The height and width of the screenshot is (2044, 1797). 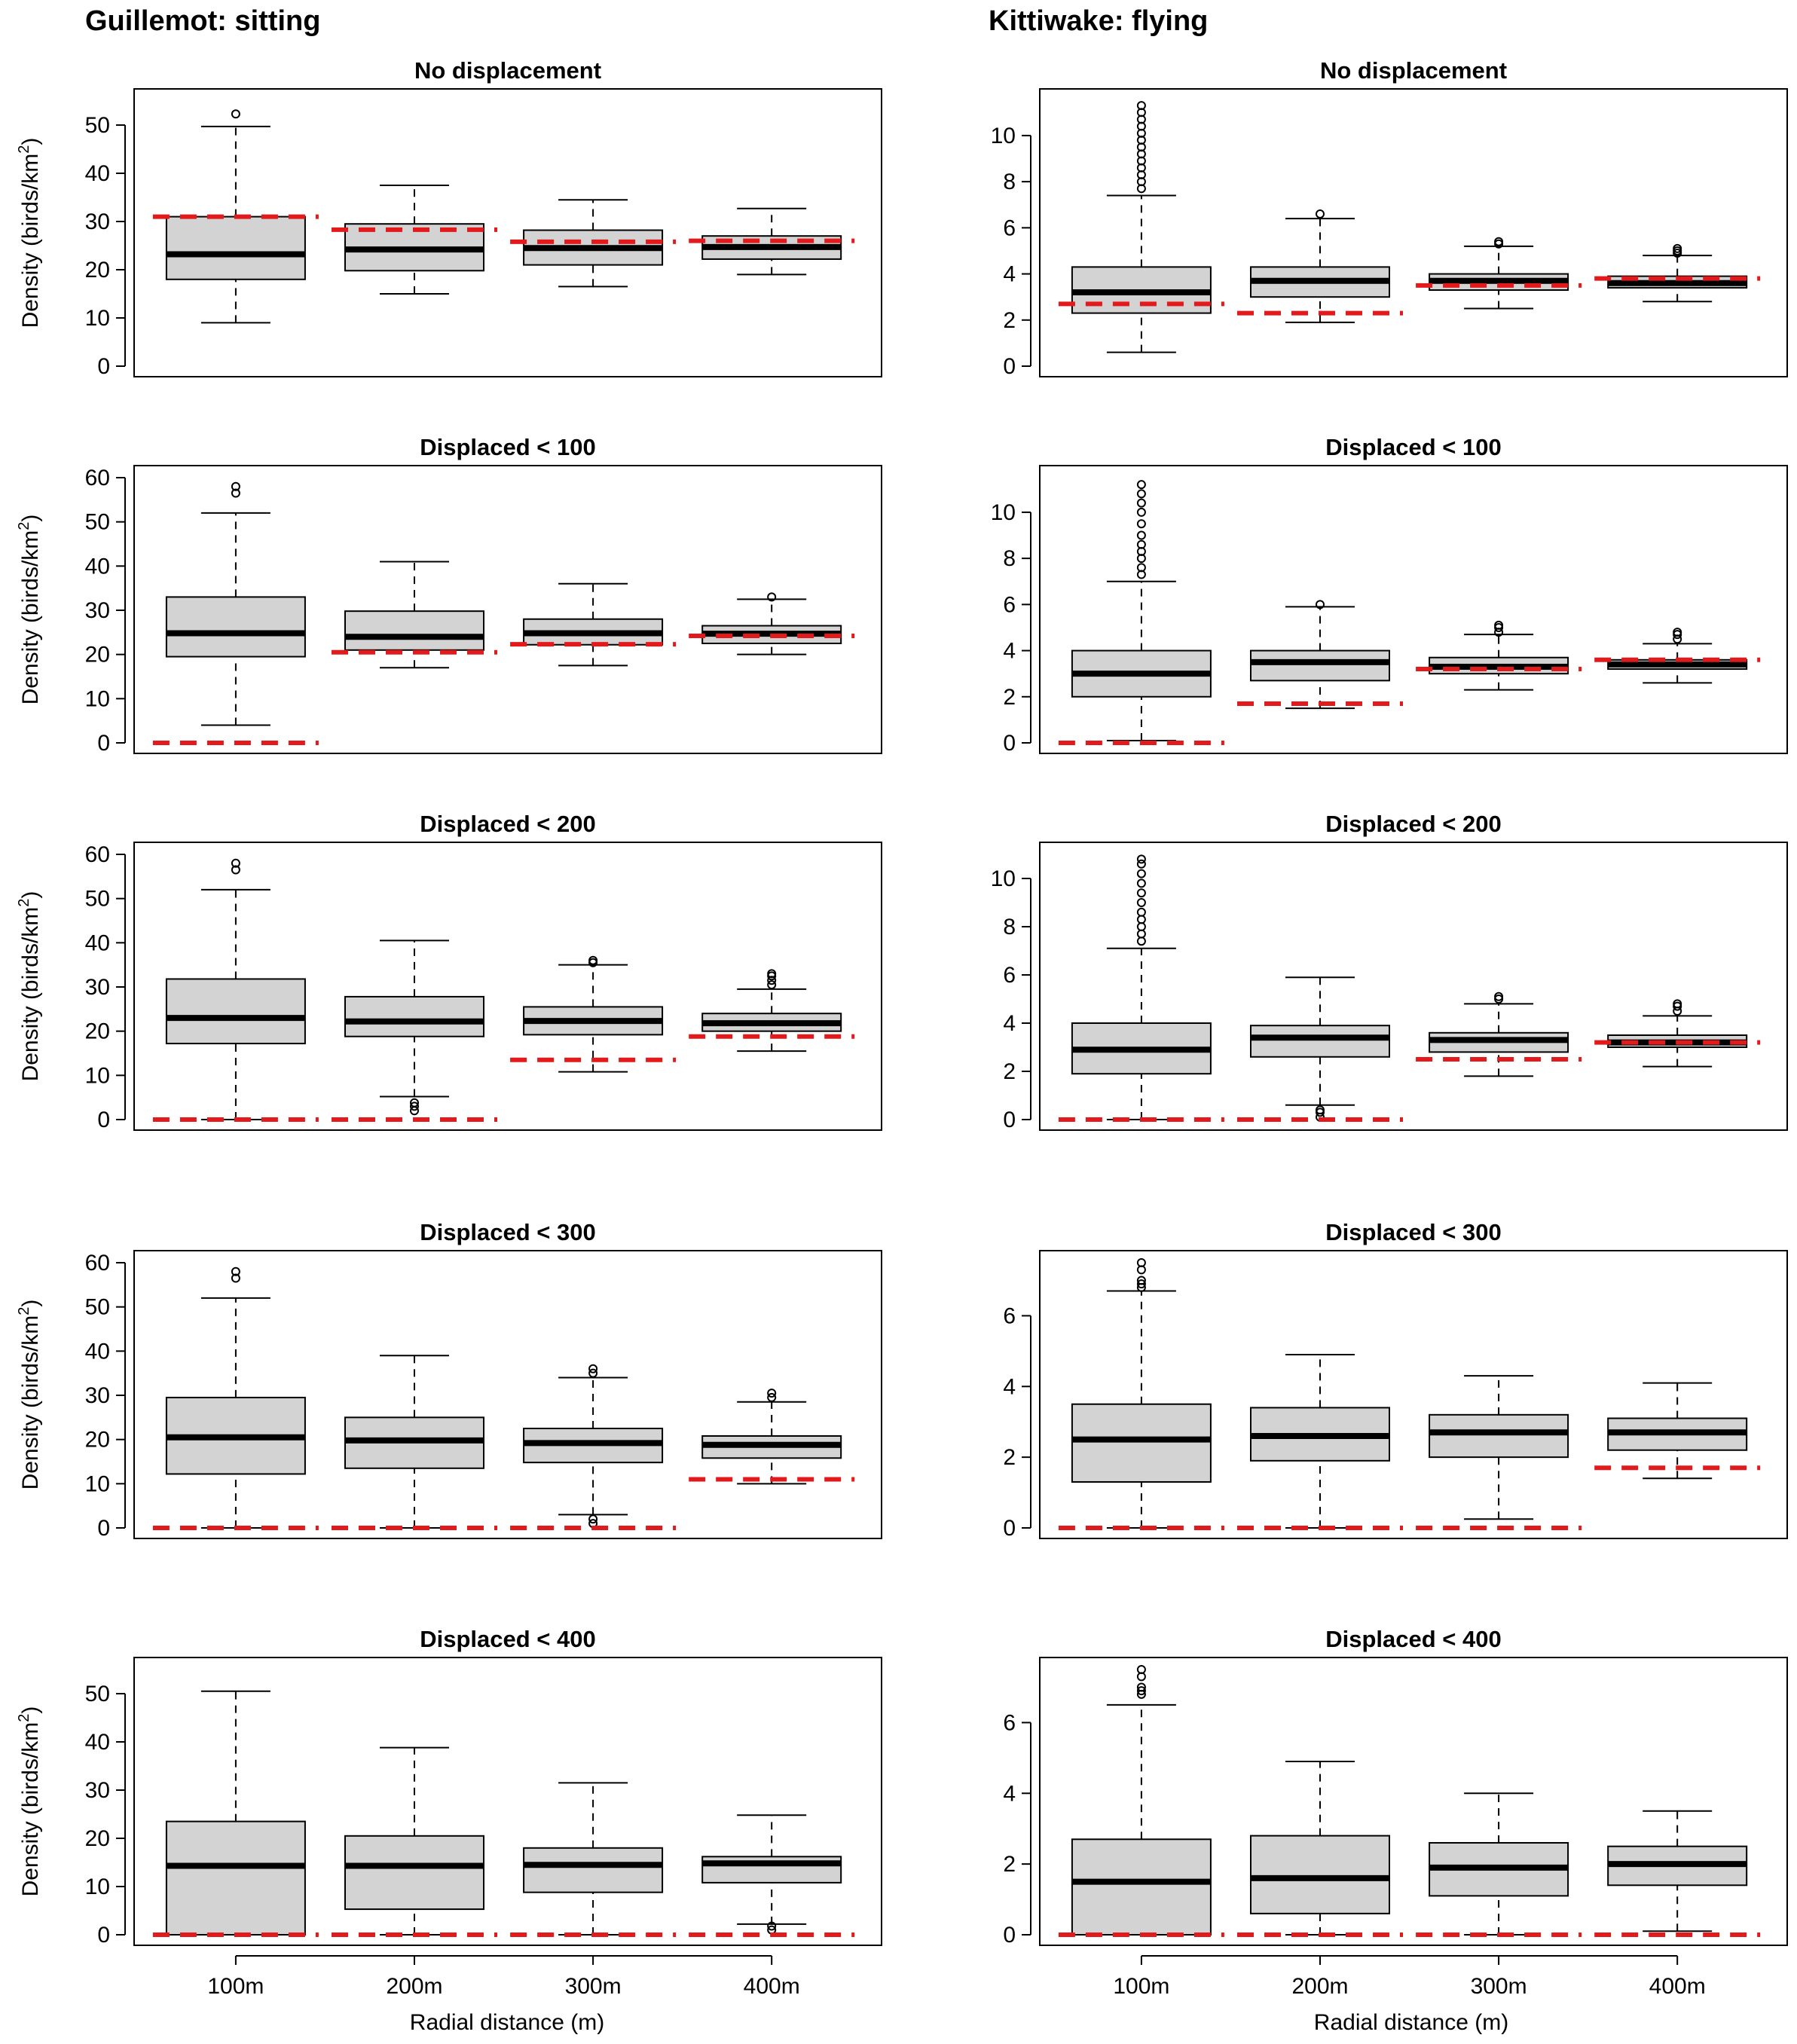 What do you see at coordinates (507, 2022) in the screenshot?
I see `x-axis-label-left: Radial distance (m)` at bounding box center [507, 2022].